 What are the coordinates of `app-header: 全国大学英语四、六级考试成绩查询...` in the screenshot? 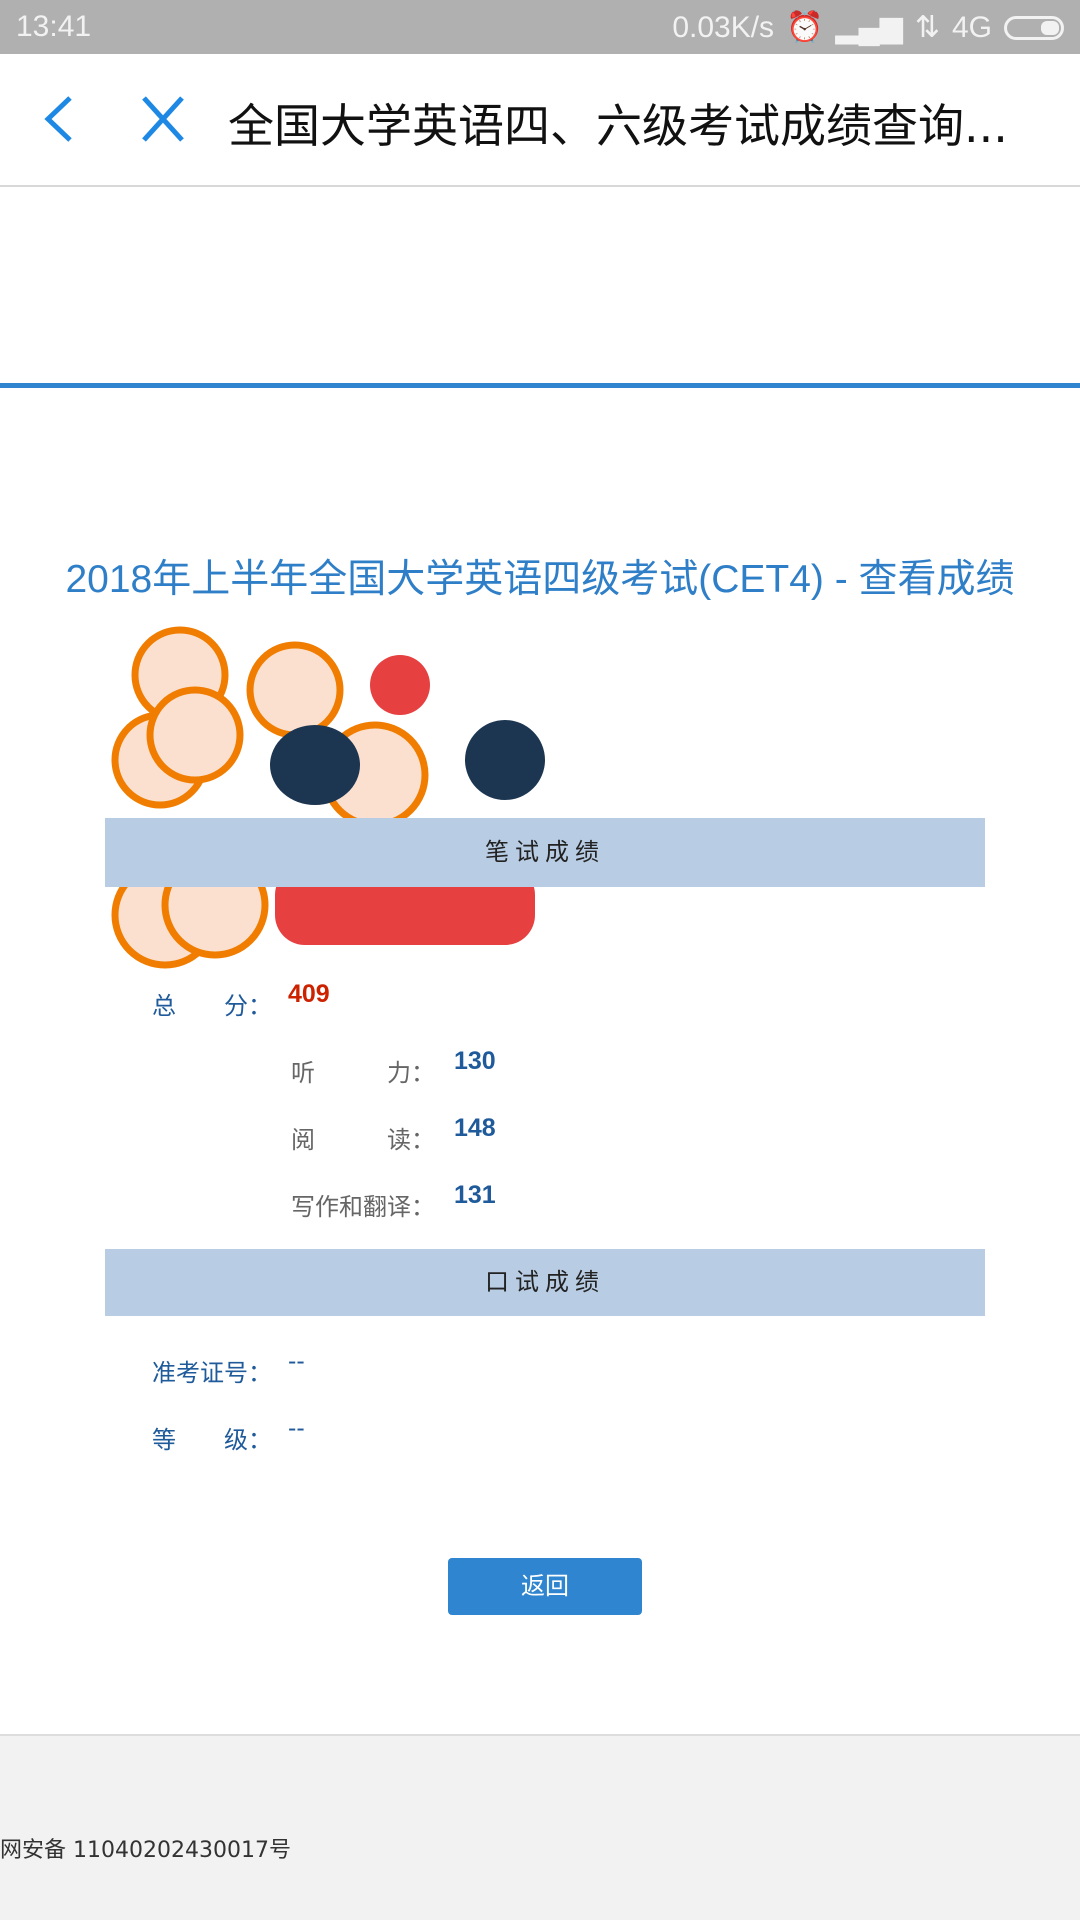 It's located at (540, 120).